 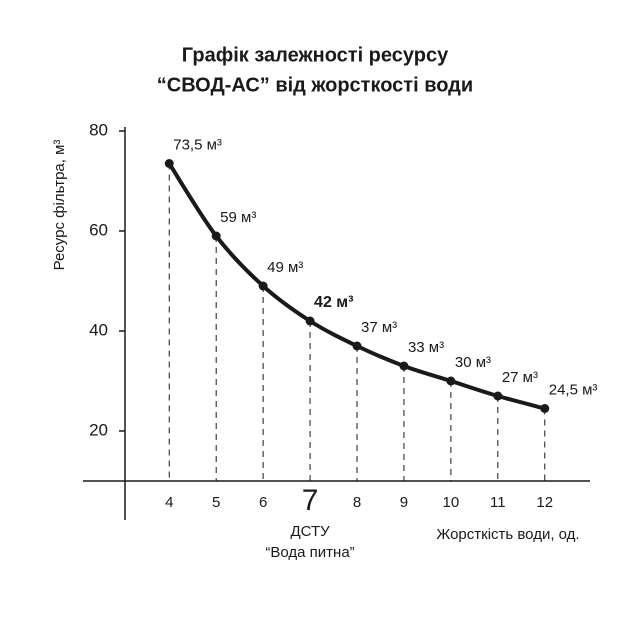 I want to click on x-tick-label: 11, so click(x=498, y=502).